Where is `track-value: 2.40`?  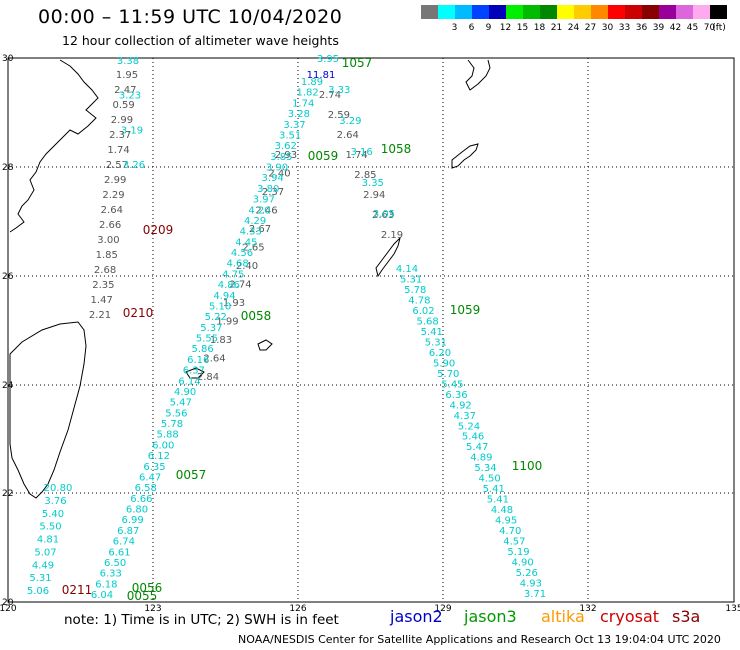 track-value: 2.40 is located at coordinates (247, 266).